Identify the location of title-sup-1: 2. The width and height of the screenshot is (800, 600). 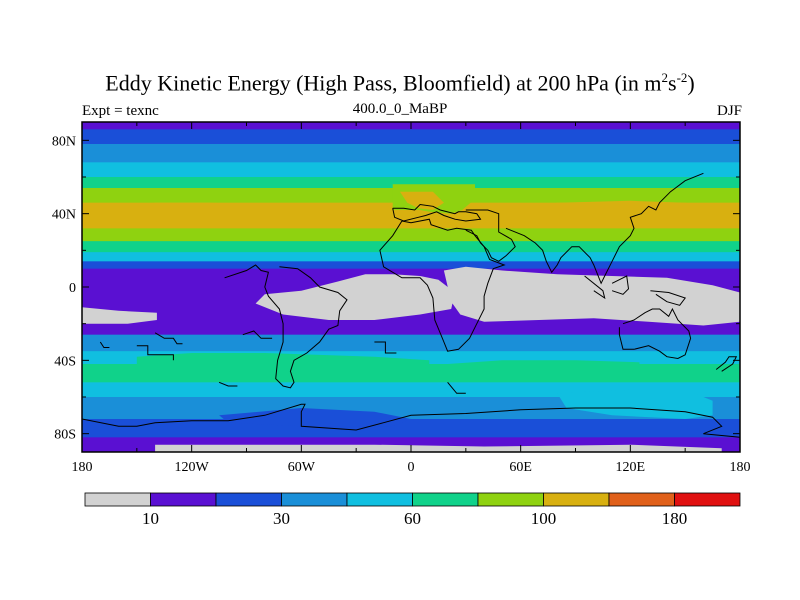
(665, 77).